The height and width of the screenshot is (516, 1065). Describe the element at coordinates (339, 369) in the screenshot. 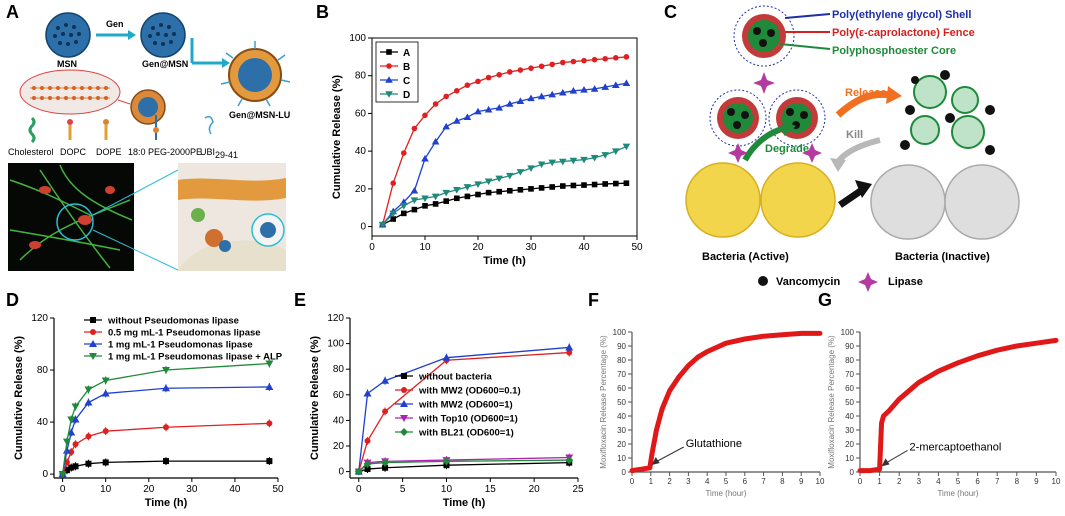

I see `y-tick-label: 80` at that location.